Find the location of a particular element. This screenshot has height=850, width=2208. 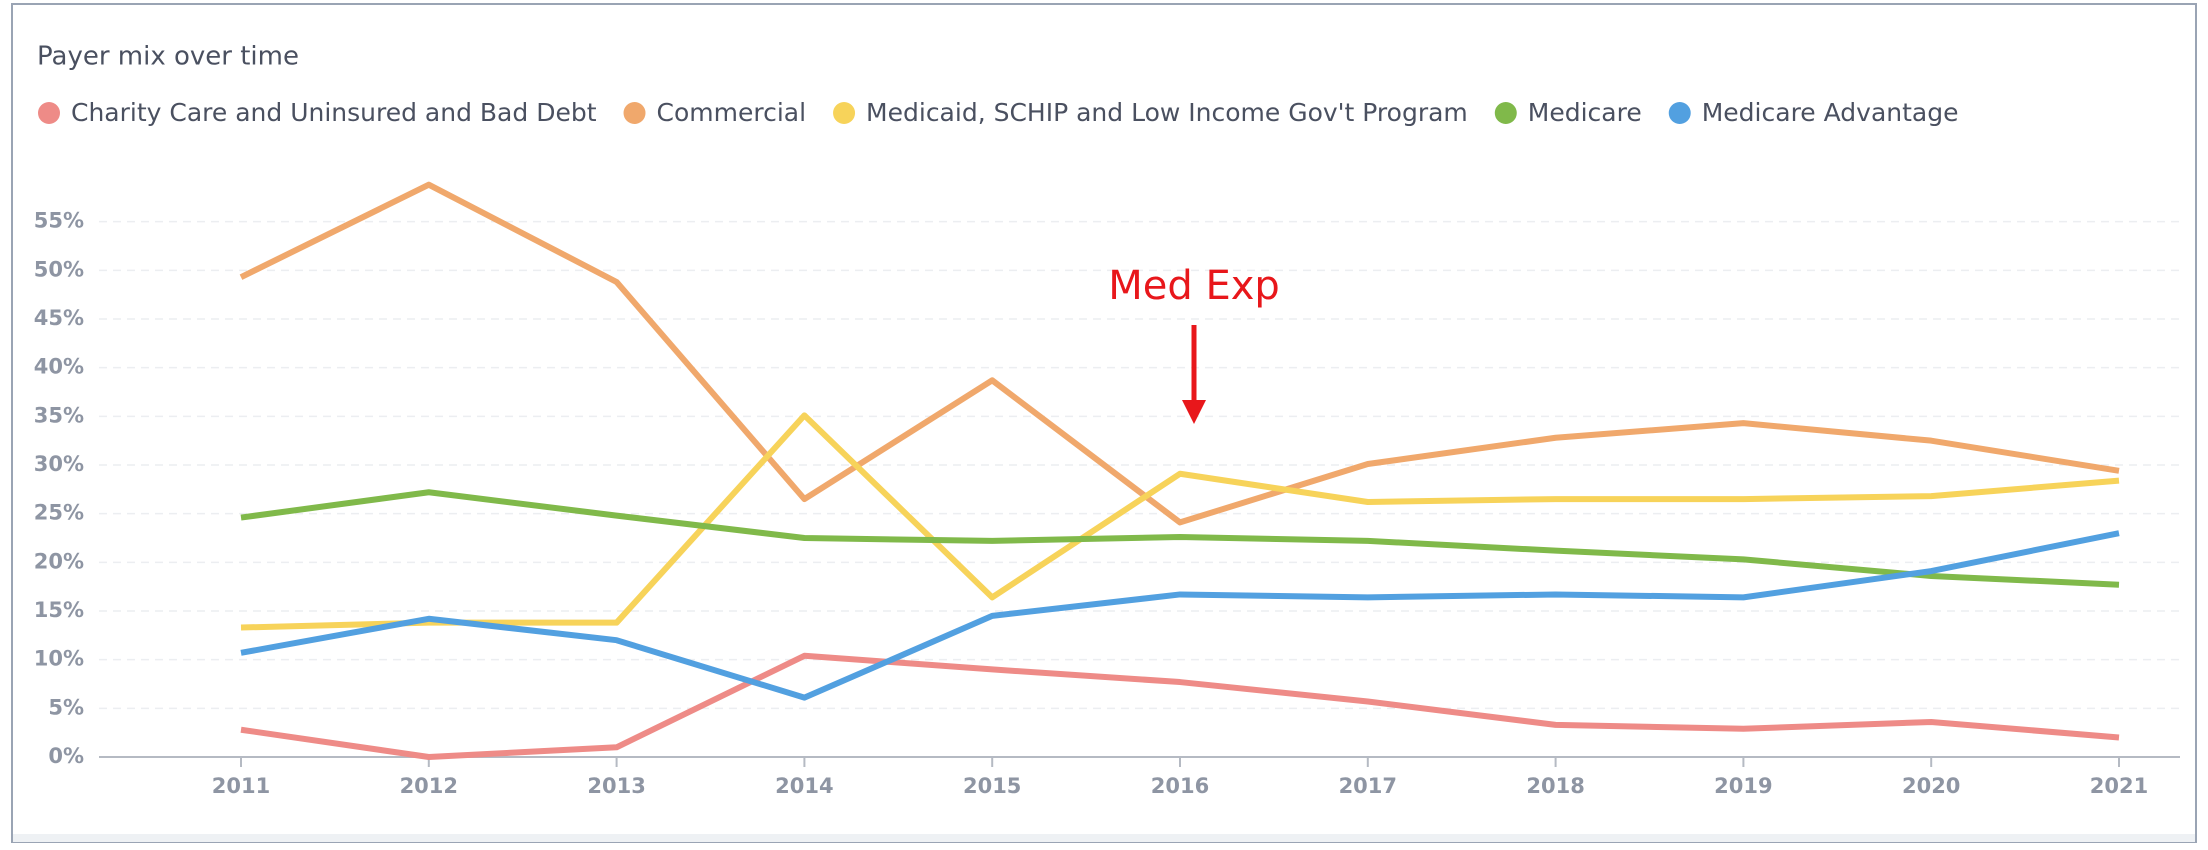

x-tick-label: 2019 is located at coordinates (1743, 786).